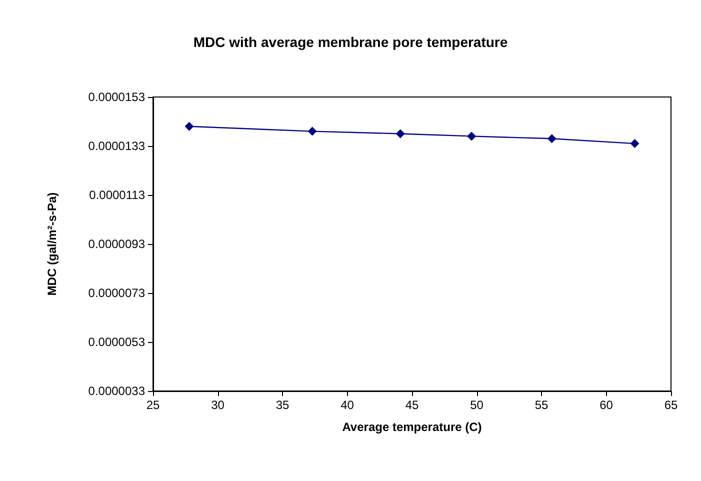 The image size is (701, 481). I want to click on x-tick-label: 35, so click(283, 405).